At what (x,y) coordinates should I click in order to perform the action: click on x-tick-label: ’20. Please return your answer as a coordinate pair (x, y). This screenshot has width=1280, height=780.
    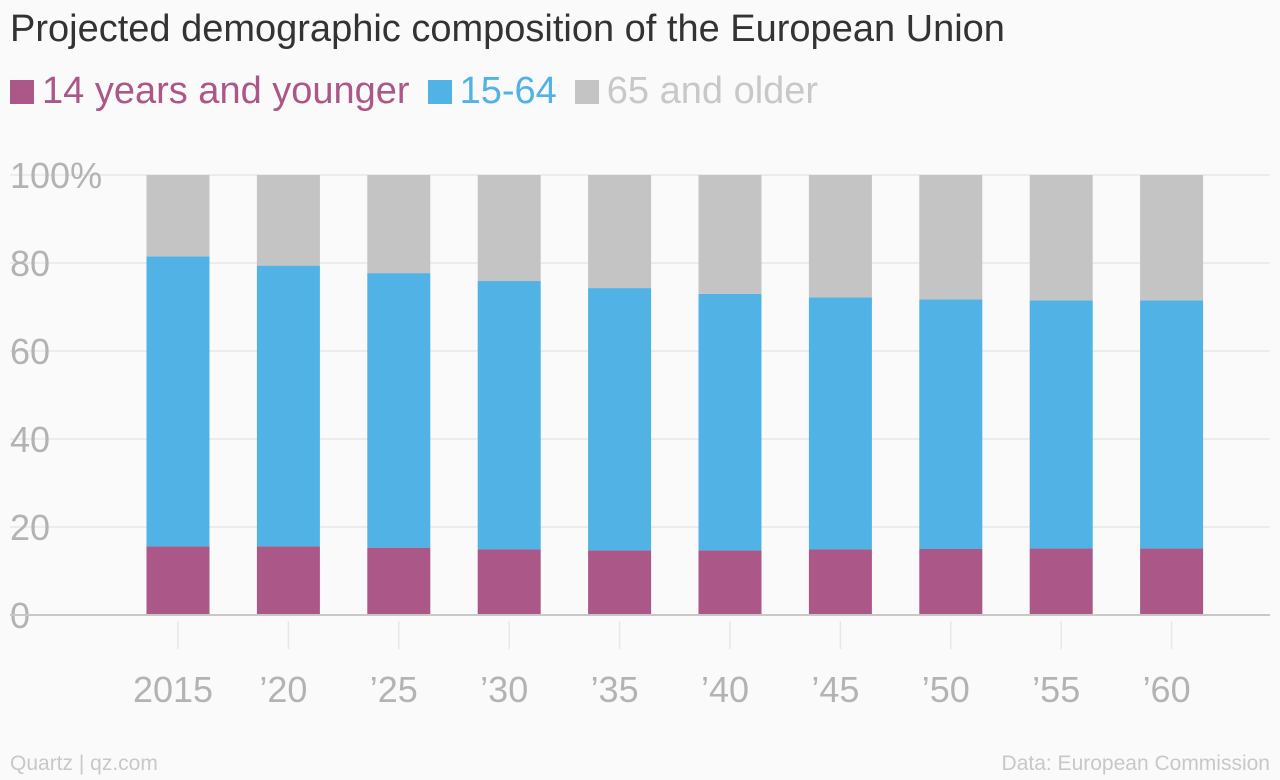
    Looking at the image, I should click on (283, 689).